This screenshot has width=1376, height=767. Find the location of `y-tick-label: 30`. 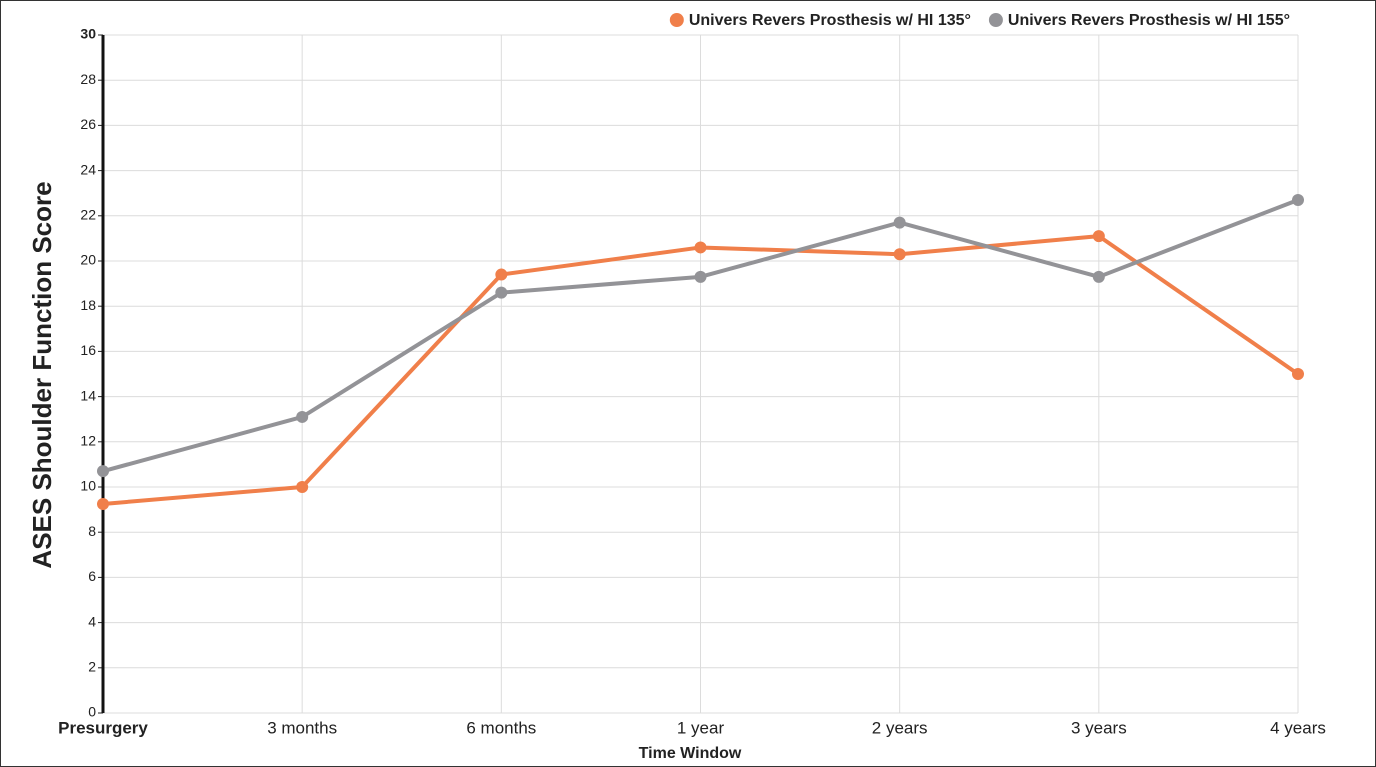

y-tick-label: 30 is located at coordinates (88, 34).